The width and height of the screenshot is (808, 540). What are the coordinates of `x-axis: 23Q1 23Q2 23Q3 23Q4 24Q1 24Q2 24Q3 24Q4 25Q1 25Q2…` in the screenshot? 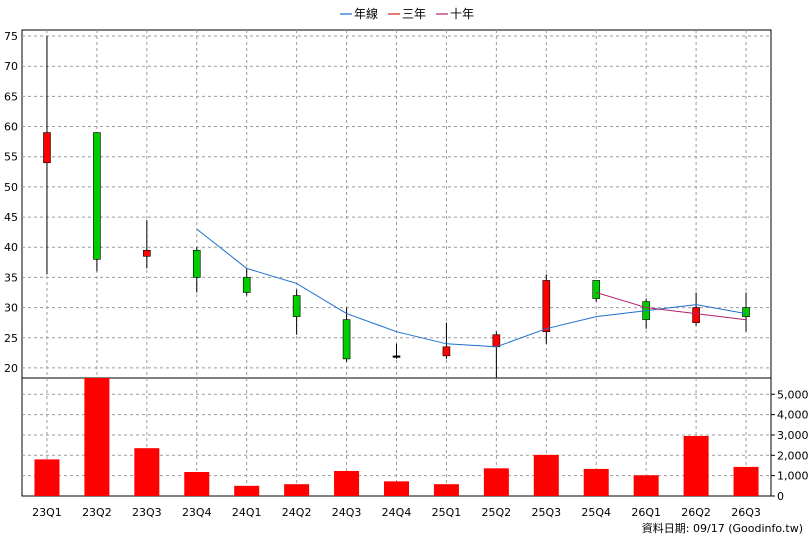 It's located at (396, 512).